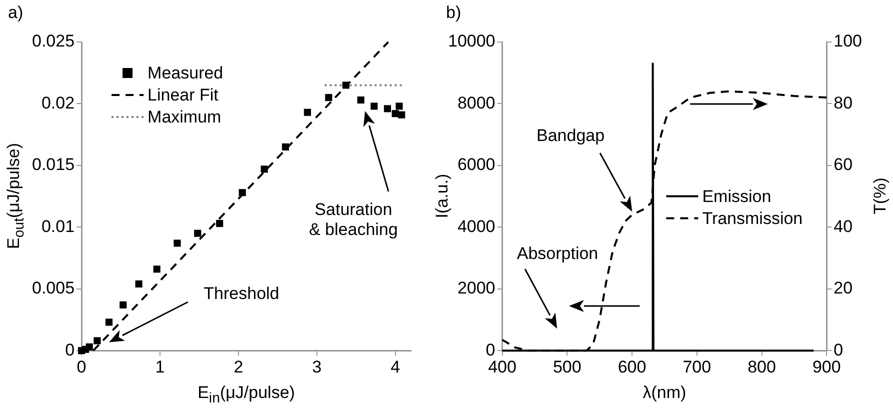 This screenshot has height=408, width=893. What do you see at coordinates (752, 218) in the screenshot?
I see `legend-label: Transmission` at bounding box center [752, 218].